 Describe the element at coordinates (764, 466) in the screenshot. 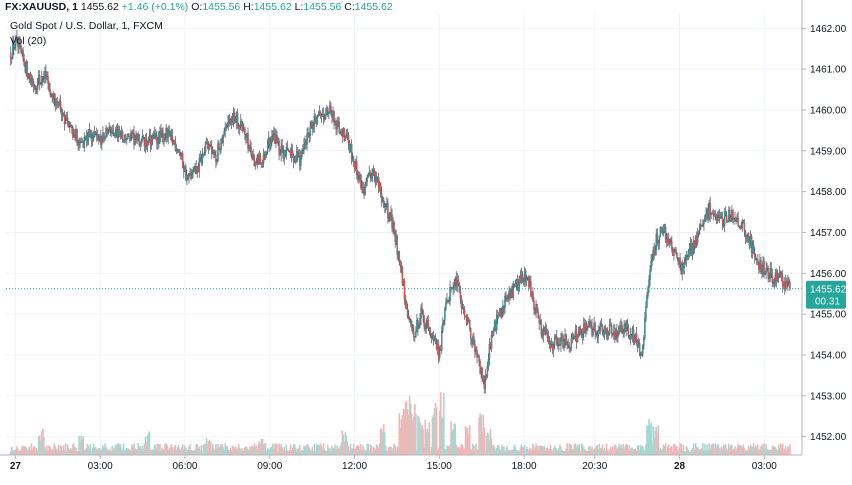

I see `x-tick-label: 03:00` at that location.